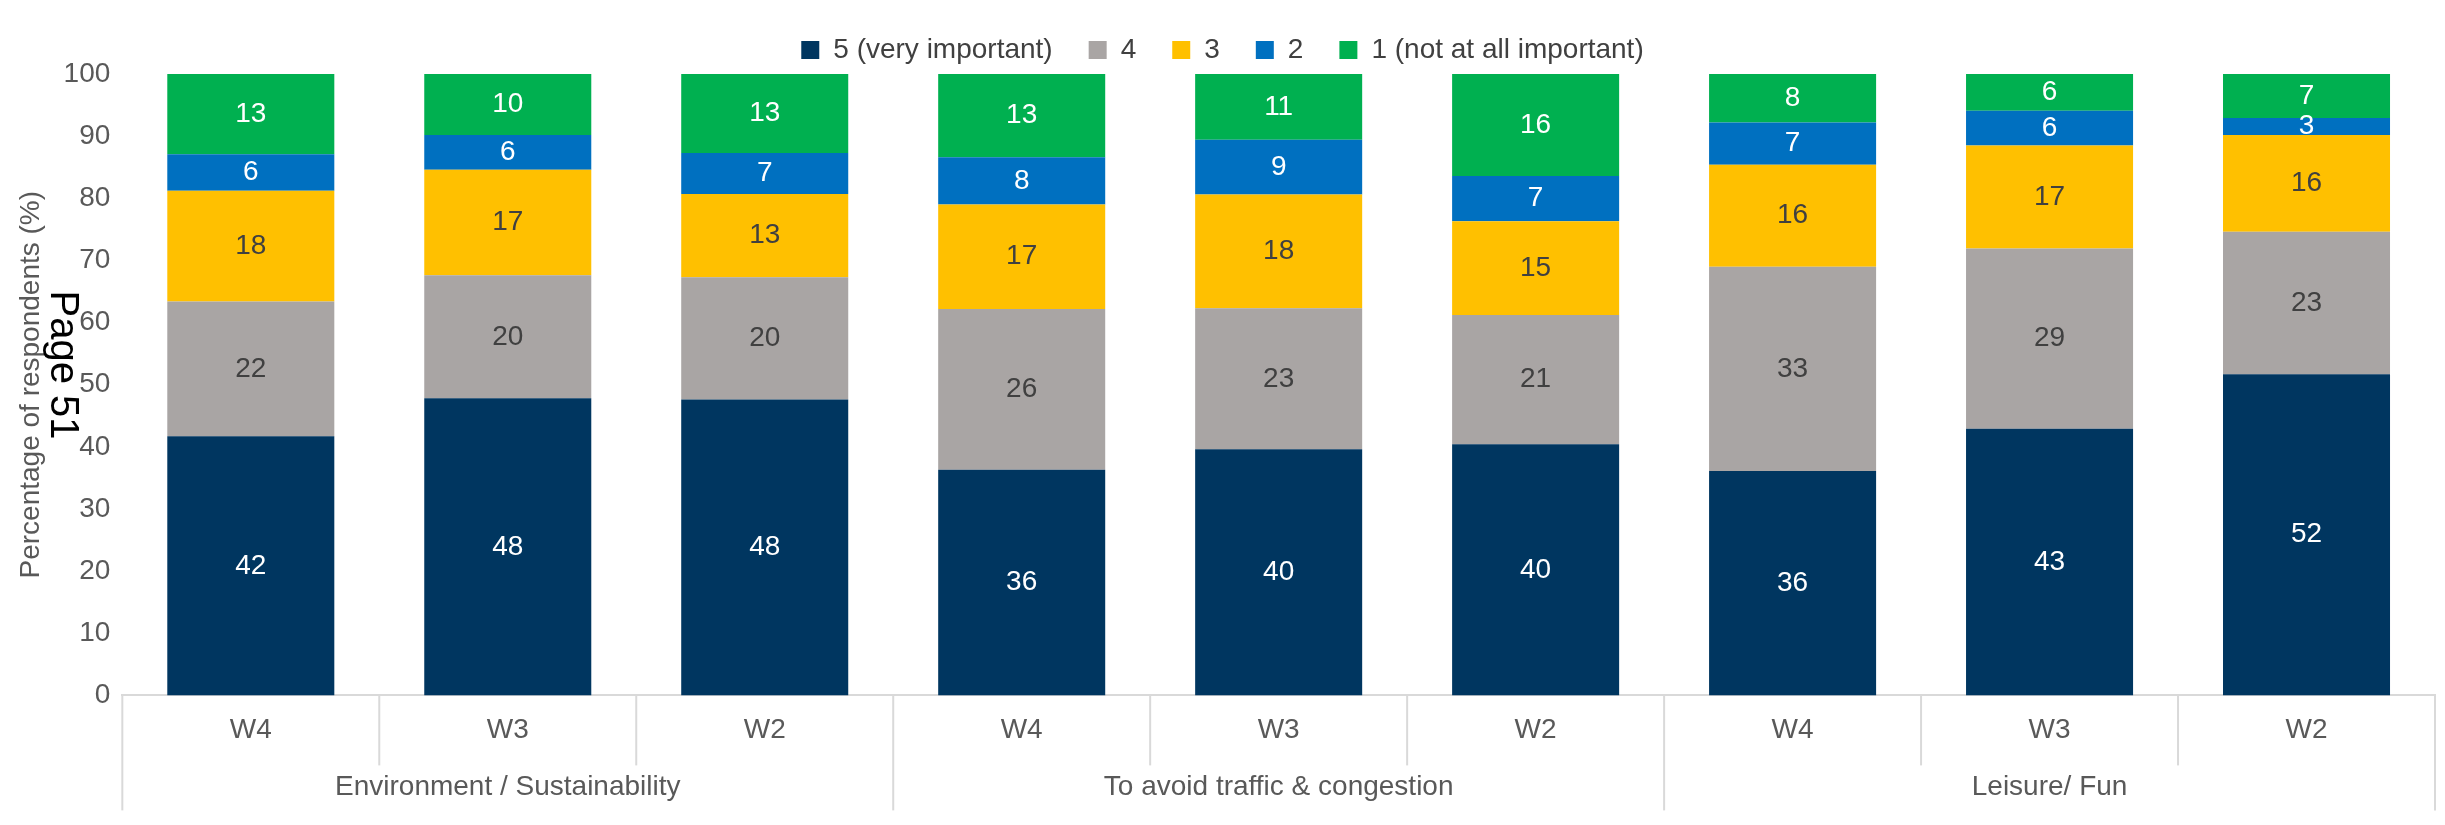 Image resolution: width=2445 pixels, height=825 pixels. Describe the element at coordinates (87, 72) in the screenshot. I see `y-tick-label: 100` at that location.